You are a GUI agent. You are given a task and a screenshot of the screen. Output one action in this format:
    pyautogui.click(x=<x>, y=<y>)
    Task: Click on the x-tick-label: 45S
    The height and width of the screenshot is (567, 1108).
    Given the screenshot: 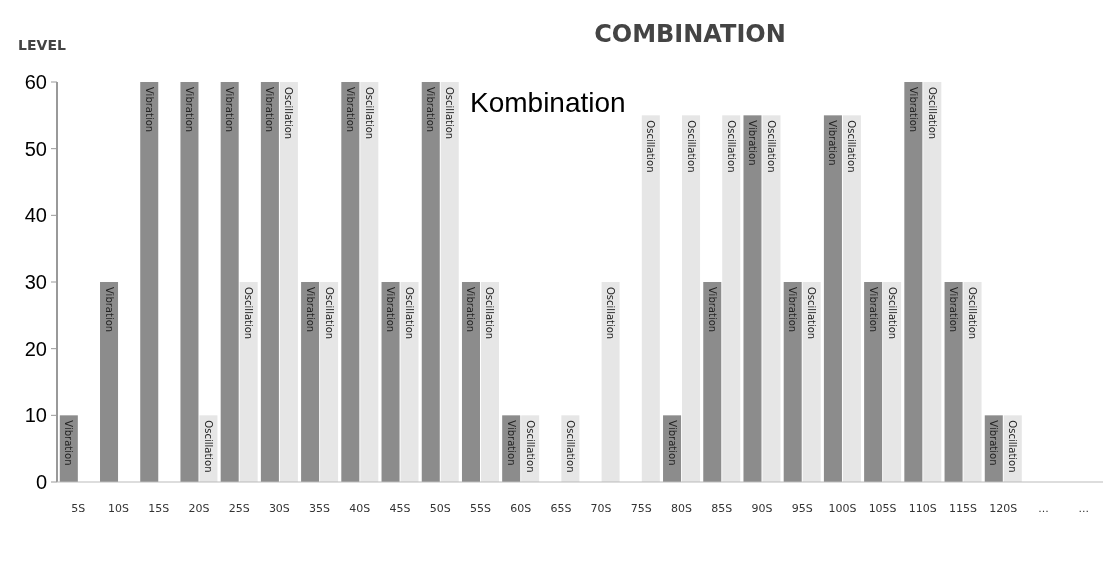 What is the action you would take?
    pyautogui.click(x=400, y=508)
    